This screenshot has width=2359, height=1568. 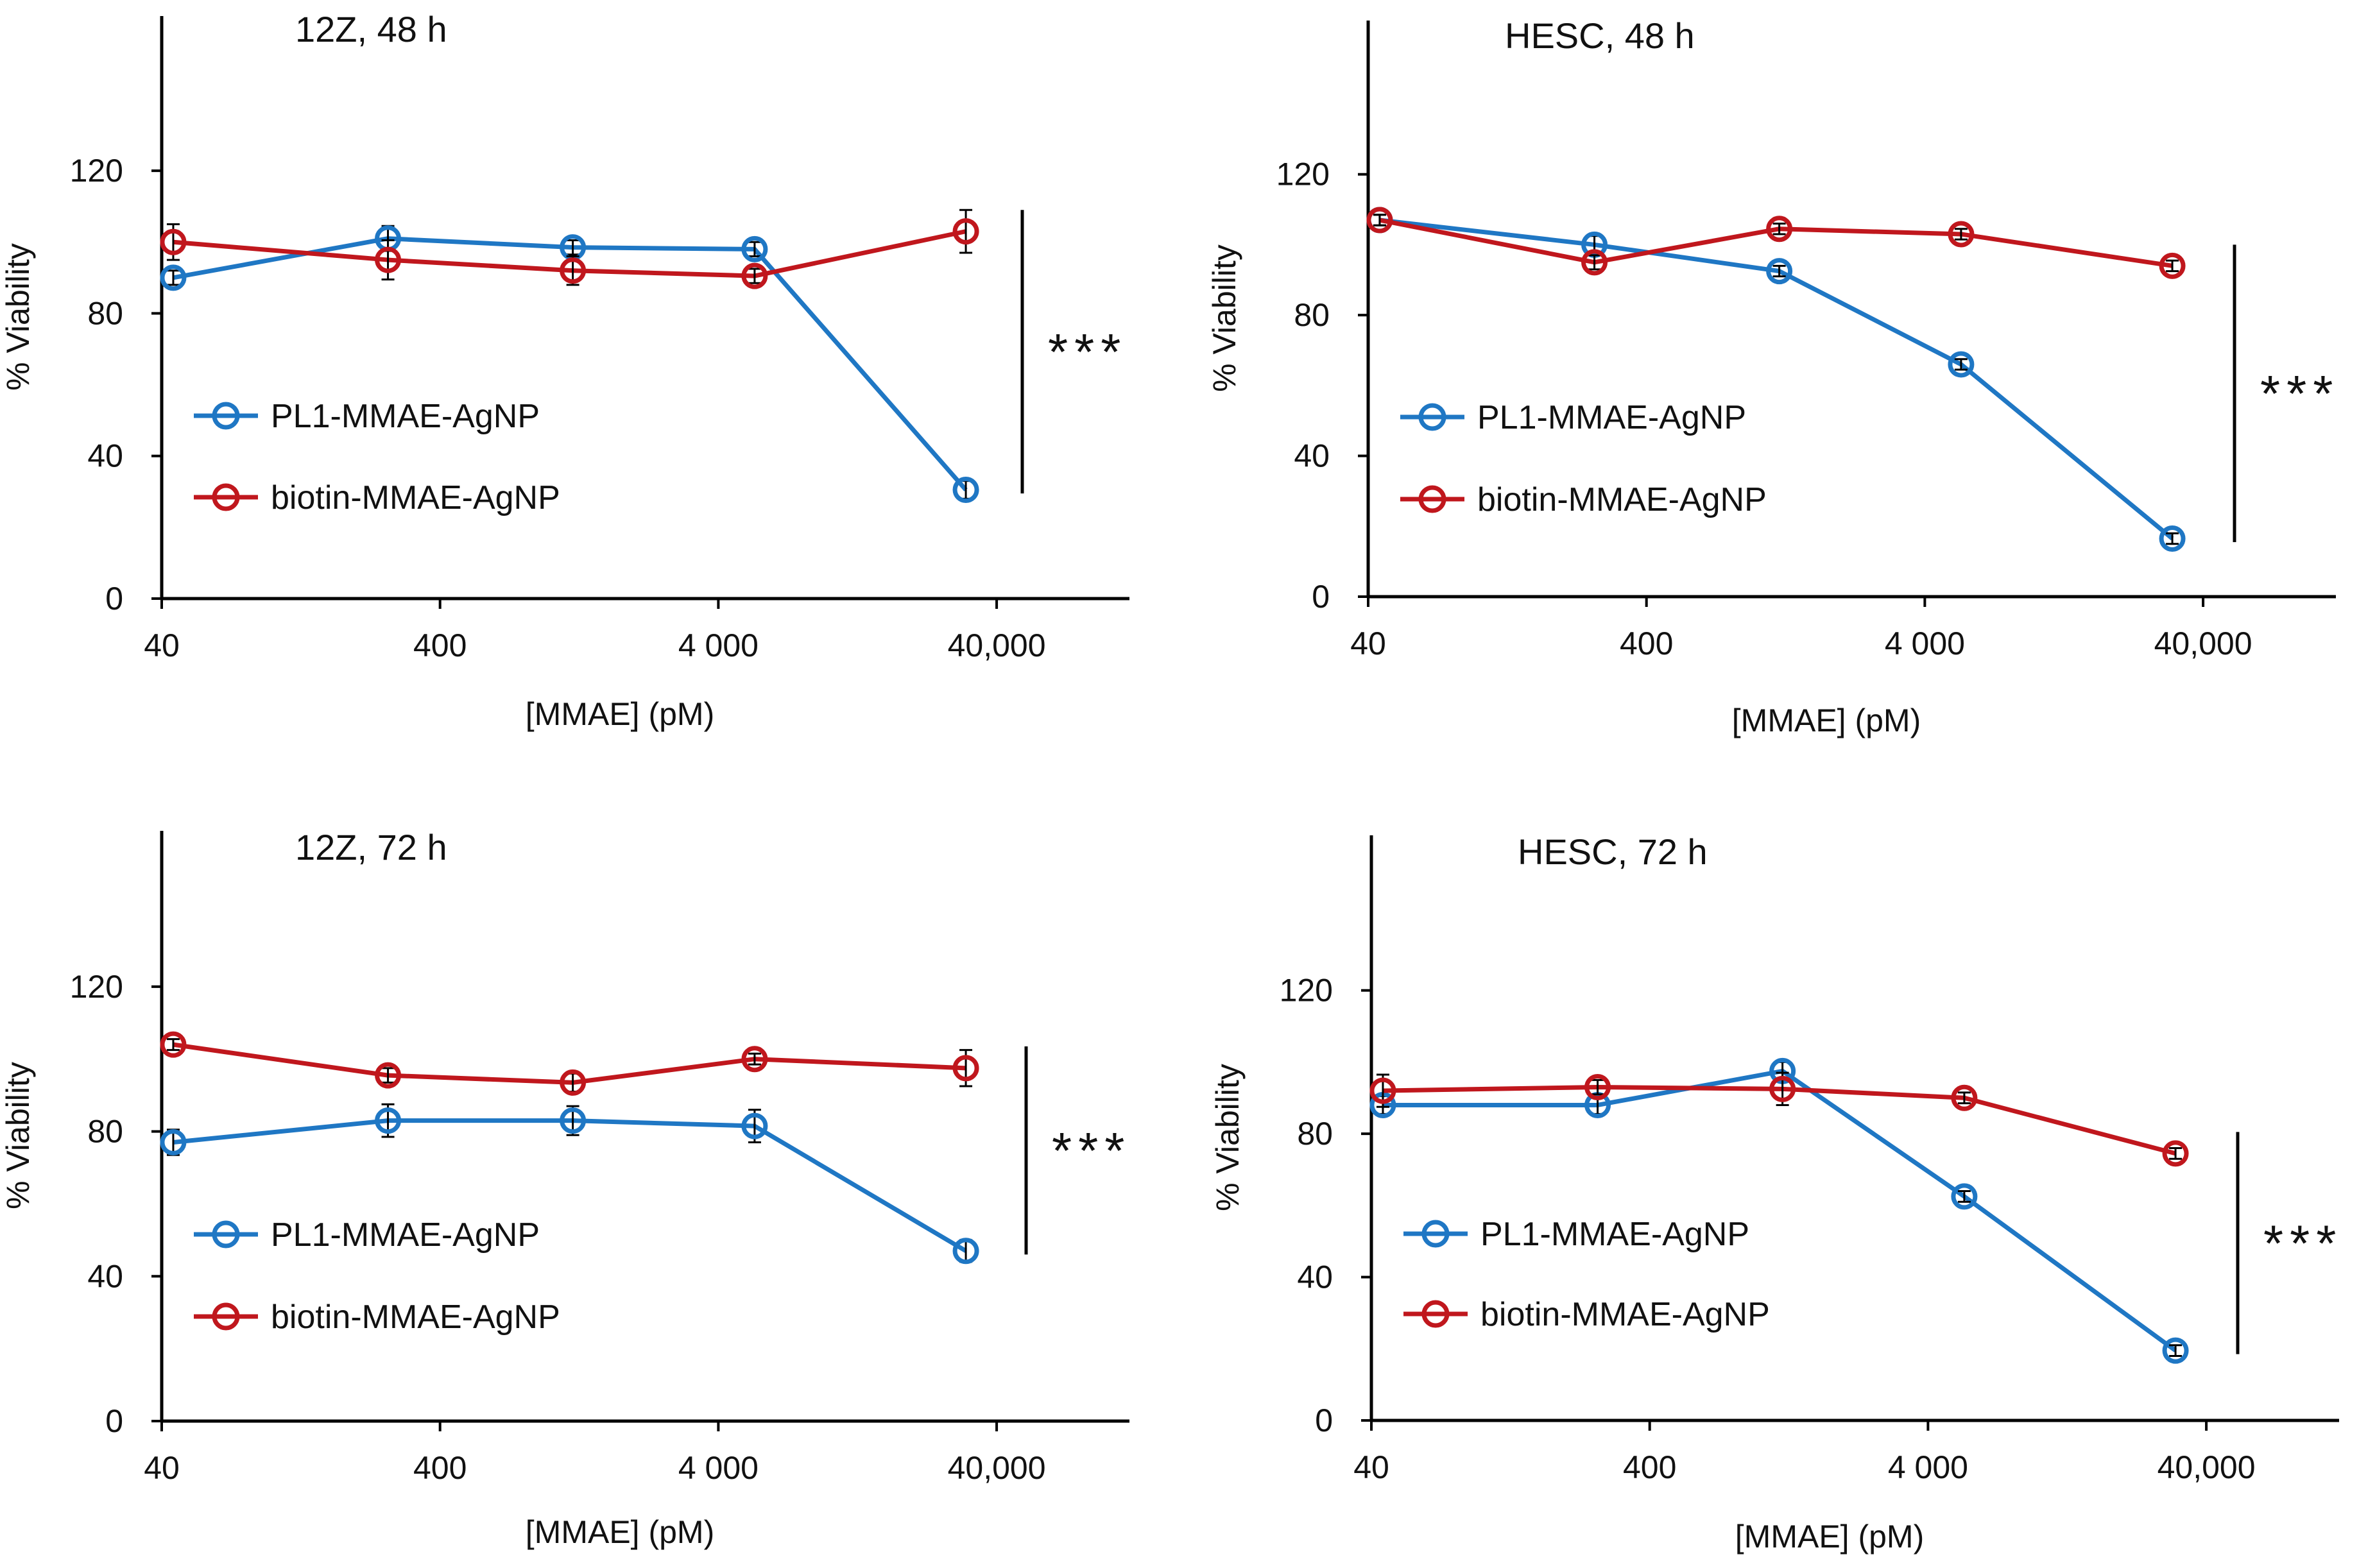 I want to click on series-line-pl1, so click(x=570, y=363).